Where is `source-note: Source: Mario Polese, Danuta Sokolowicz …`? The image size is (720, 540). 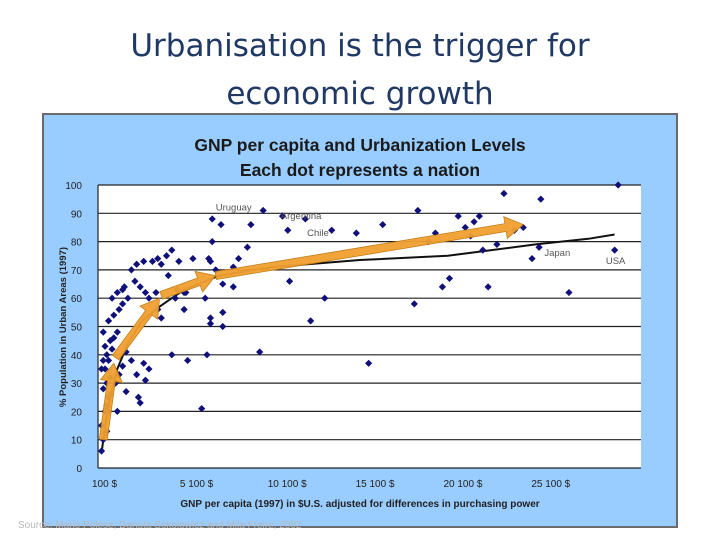 source-note: Source: Mario Polese, Danuta Sokolowicz … is located at coordinates (160, 525).